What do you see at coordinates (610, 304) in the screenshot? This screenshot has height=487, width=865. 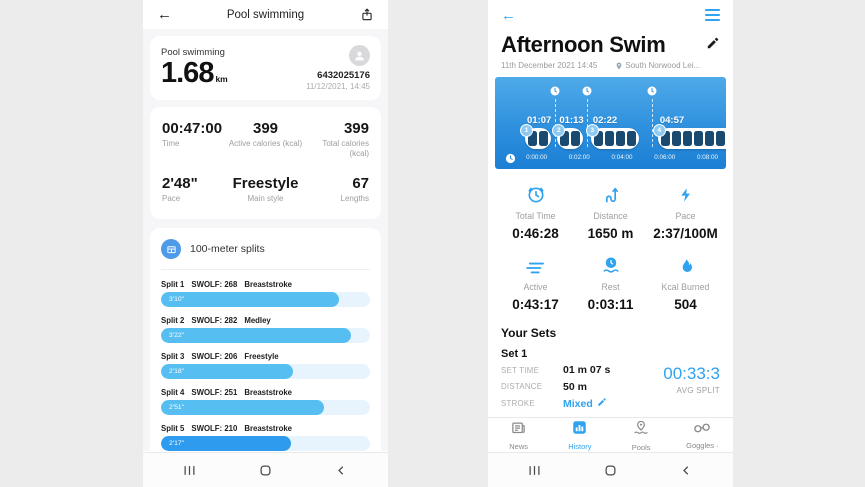 I see `metric-value: 0:03:11` at bounding box center [610, 304].